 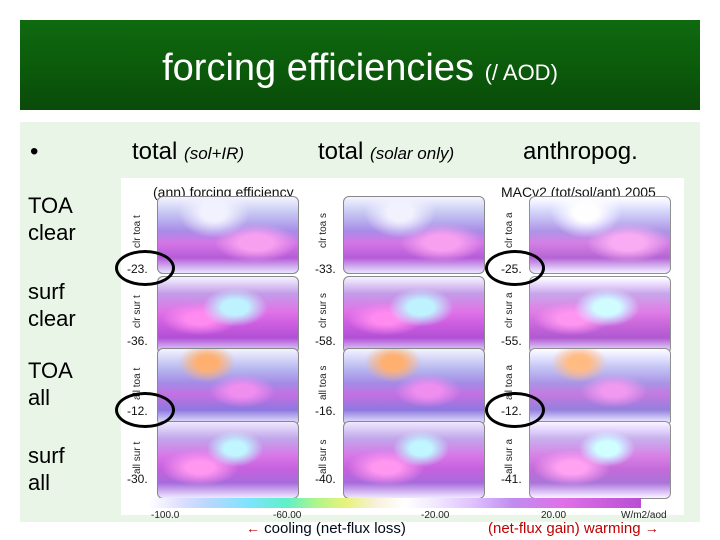 What do you see at coordinates (564, 528) in the screenshot?
I see `footer-warming-text: (net-flux gain) warming` at bounding box center [564, 528].